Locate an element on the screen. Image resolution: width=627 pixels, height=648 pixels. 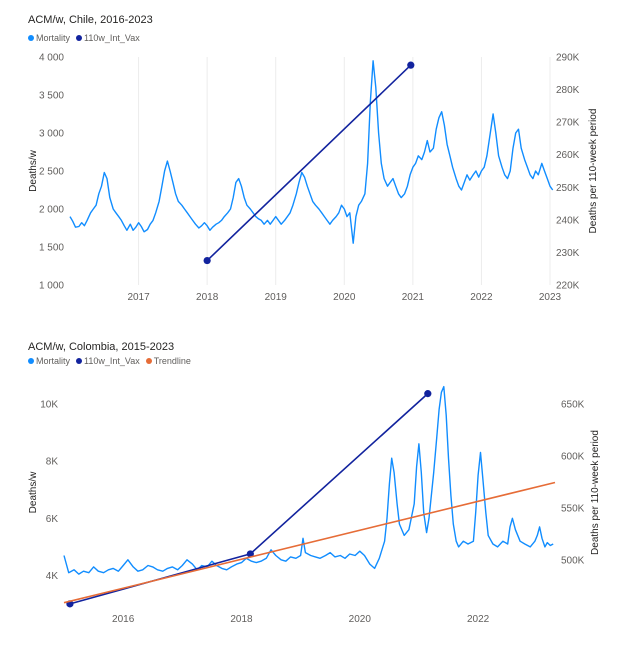
y2-tick-label-240k: 240K is located at coordinates (568, 220).